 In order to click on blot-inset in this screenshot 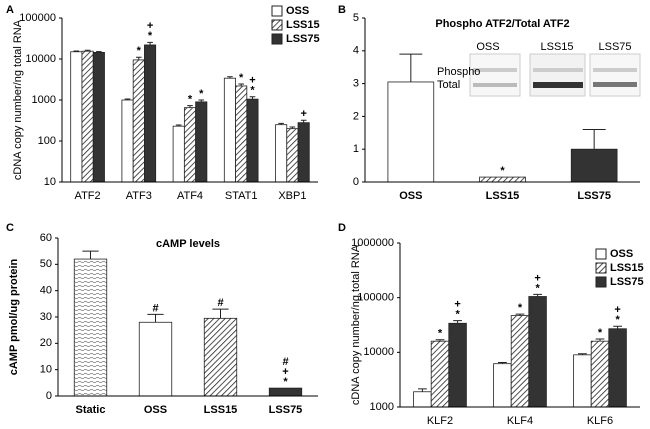, I will do `click(555, 75)`.